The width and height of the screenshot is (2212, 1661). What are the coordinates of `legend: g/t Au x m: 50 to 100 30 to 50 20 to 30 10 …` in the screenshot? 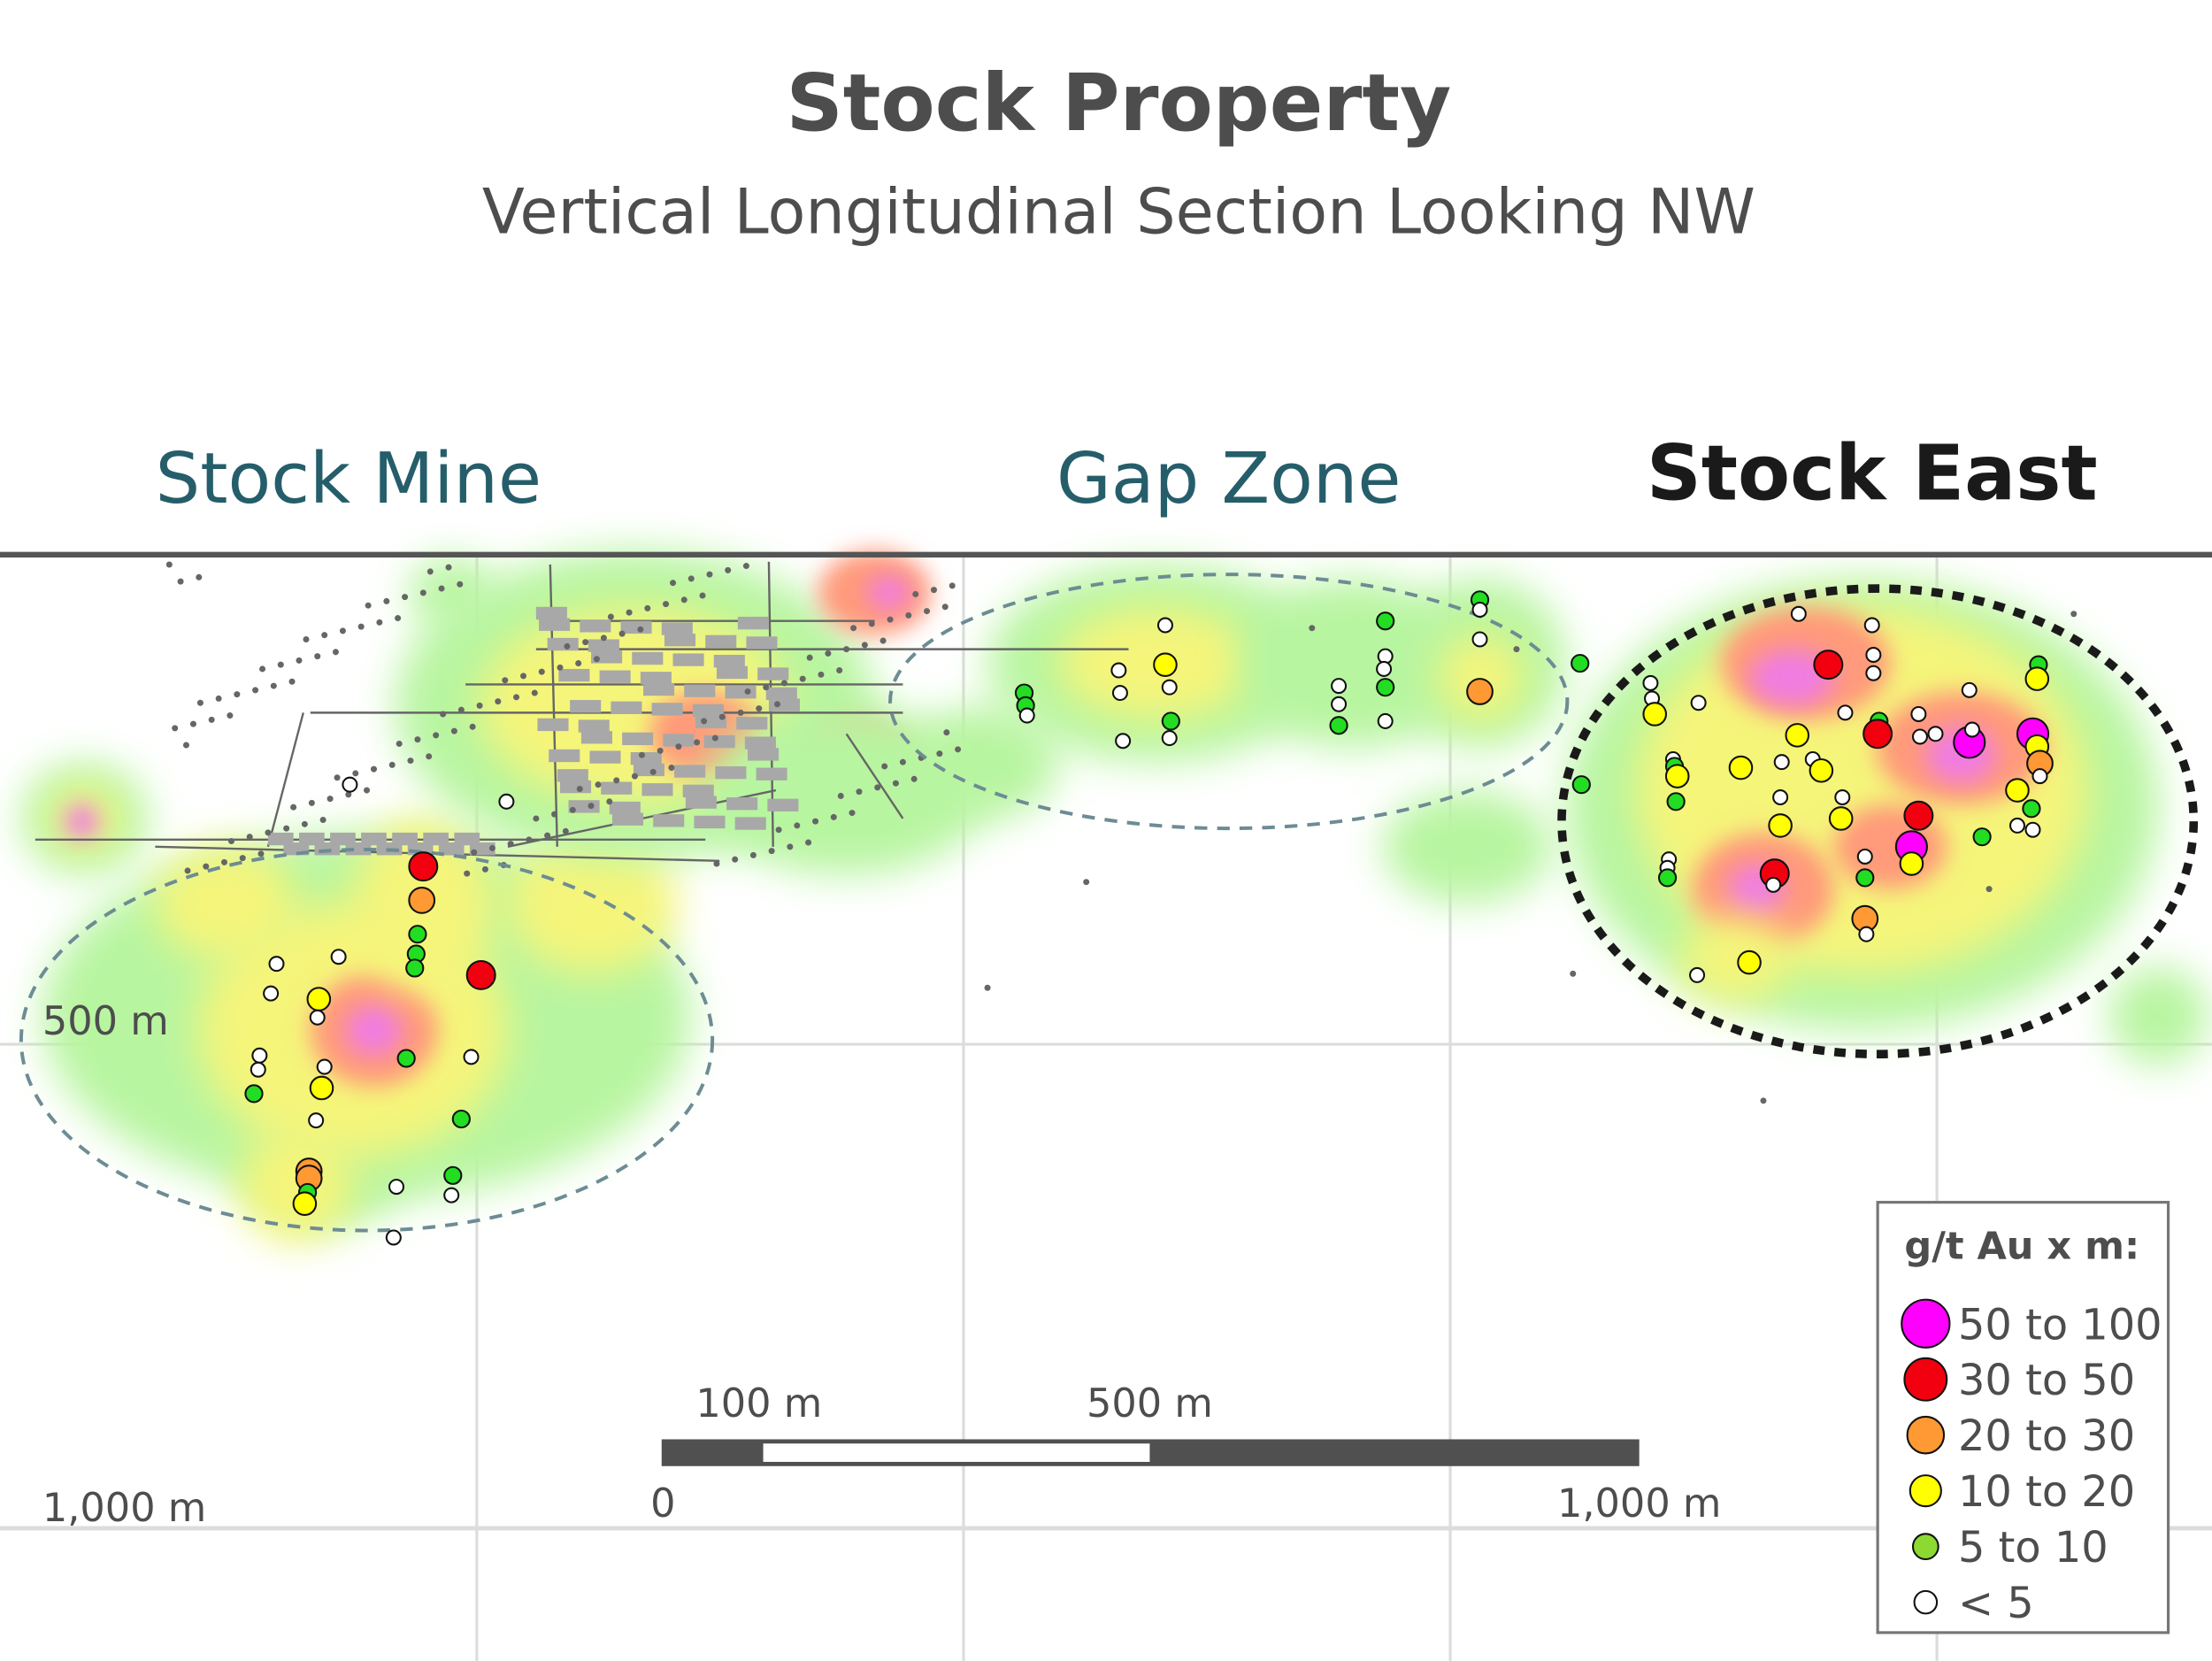 It's located at (2023, 1417).